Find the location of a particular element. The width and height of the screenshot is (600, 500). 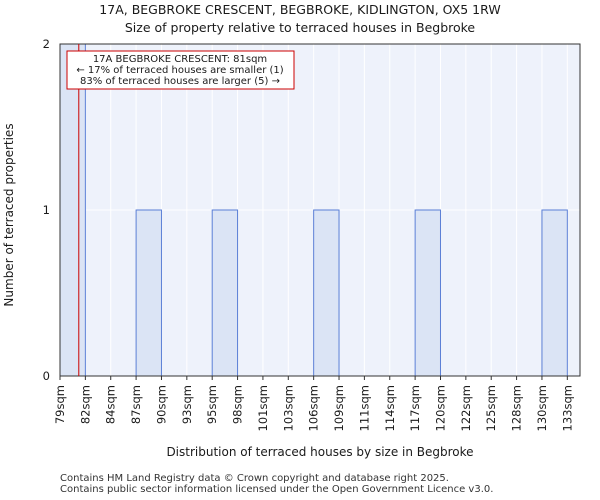

x-tick-label: 125sqm is located at coordinates (491, 408).